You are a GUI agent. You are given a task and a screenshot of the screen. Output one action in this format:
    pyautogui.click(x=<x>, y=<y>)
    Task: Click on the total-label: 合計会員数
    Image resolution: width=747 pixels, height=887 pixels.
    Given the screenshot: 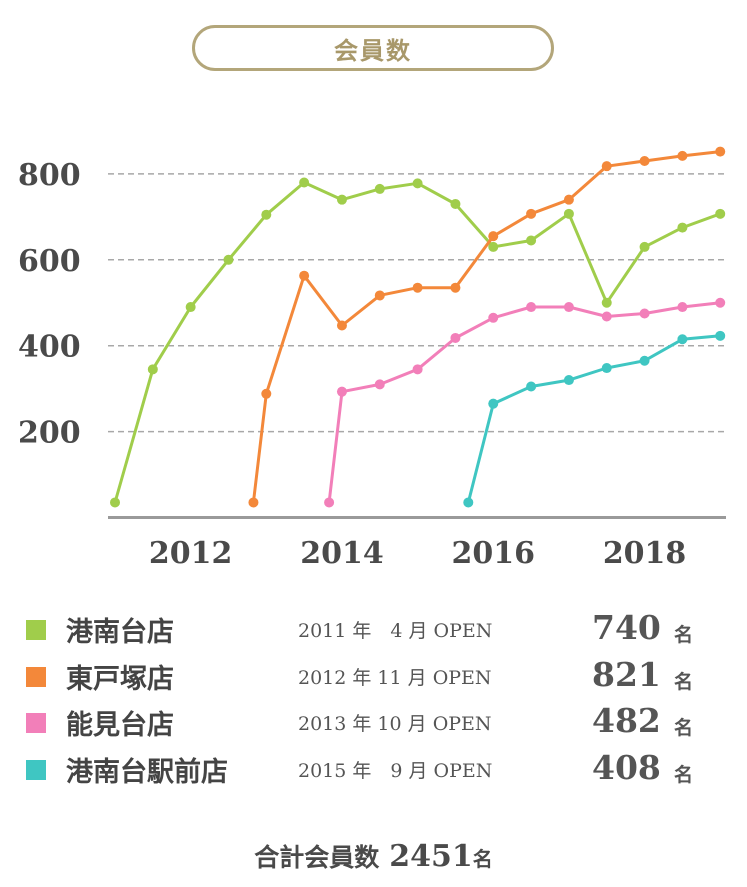 What is the action you would take?
    pyautogui.click(x=317, y=857)
    